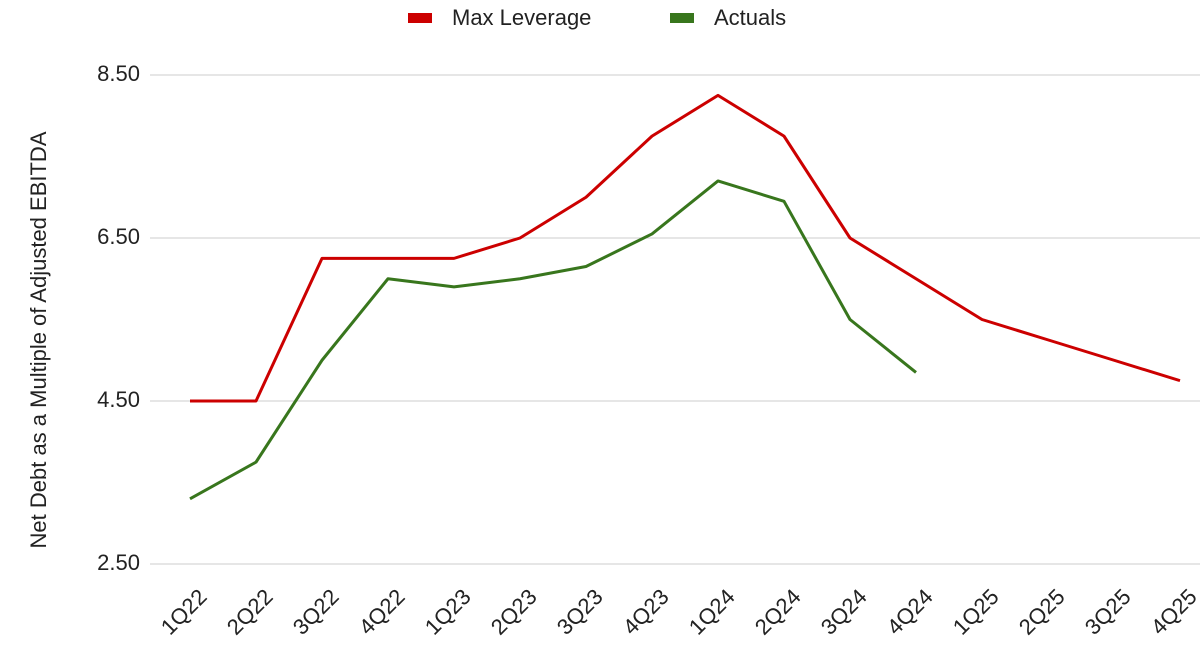  I want to click on legend-label: Actuals, so click(750, 17).